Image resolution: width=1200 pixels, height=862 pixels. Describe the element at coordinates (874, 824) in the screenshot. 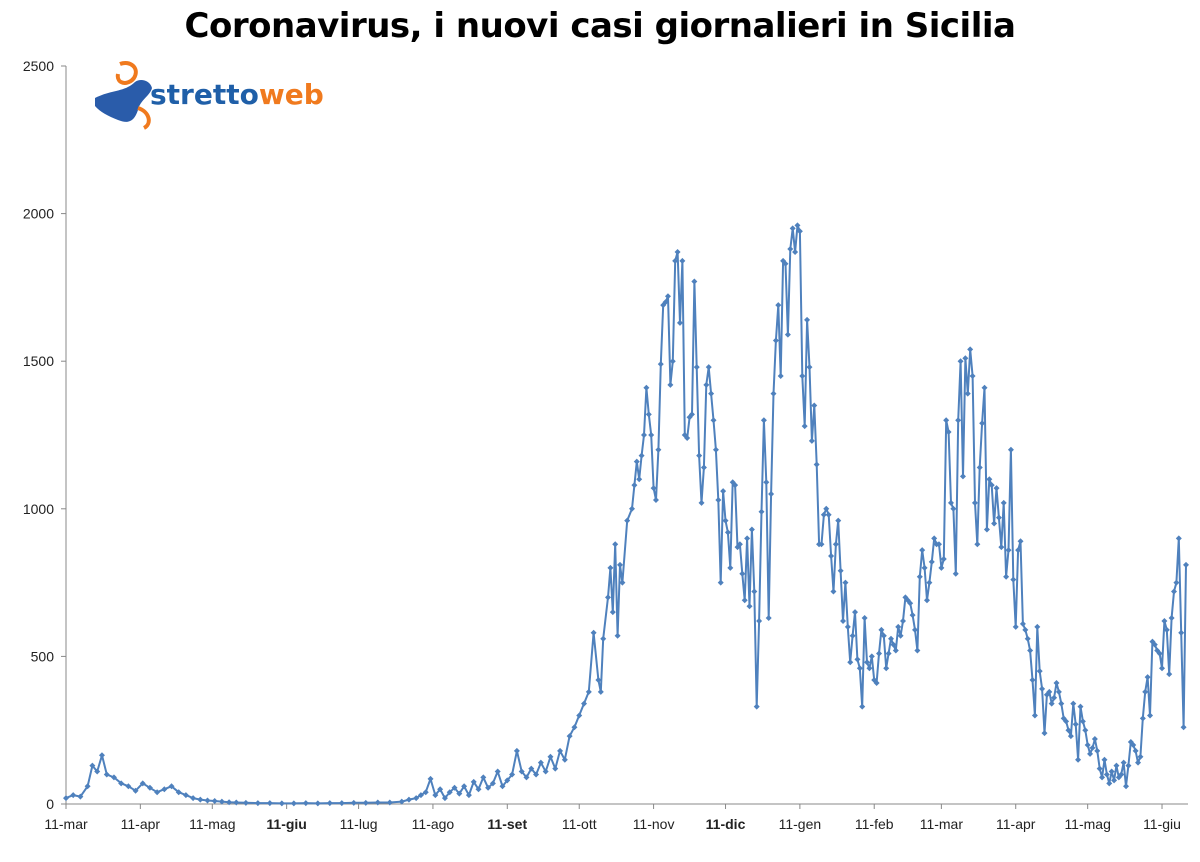

I see `x-tick-label: 11-feb` at that location.